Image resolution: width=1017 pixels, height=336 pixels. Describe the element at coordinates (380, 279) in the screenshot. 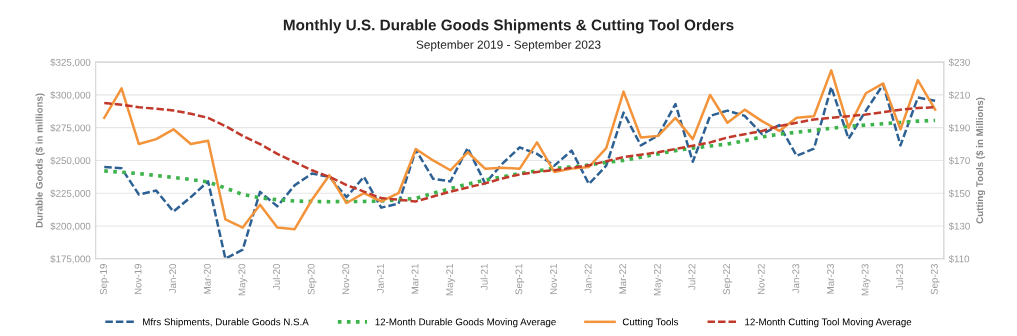

I see `x-tick-label: Jan-21` at that location.